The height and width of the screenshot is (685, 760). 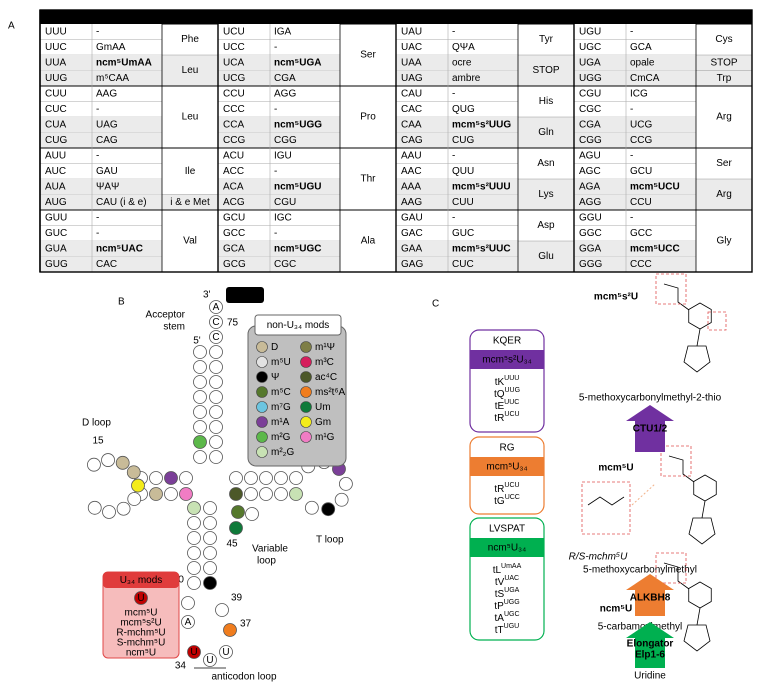 What do you see at coordinates (56, 217) in the screenshot?
I see `codon: GUU` at bounding box center [56, 217].